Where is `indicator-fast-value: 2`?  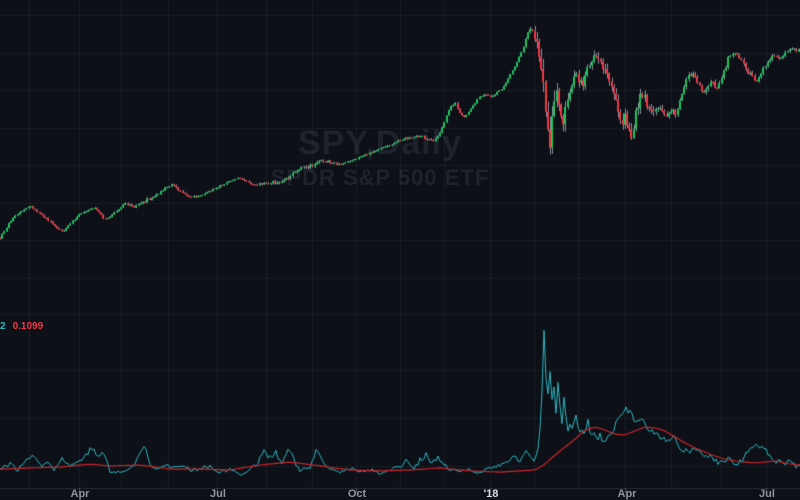
indicator-fast-value: 2 is located at coordinates (3, 326).